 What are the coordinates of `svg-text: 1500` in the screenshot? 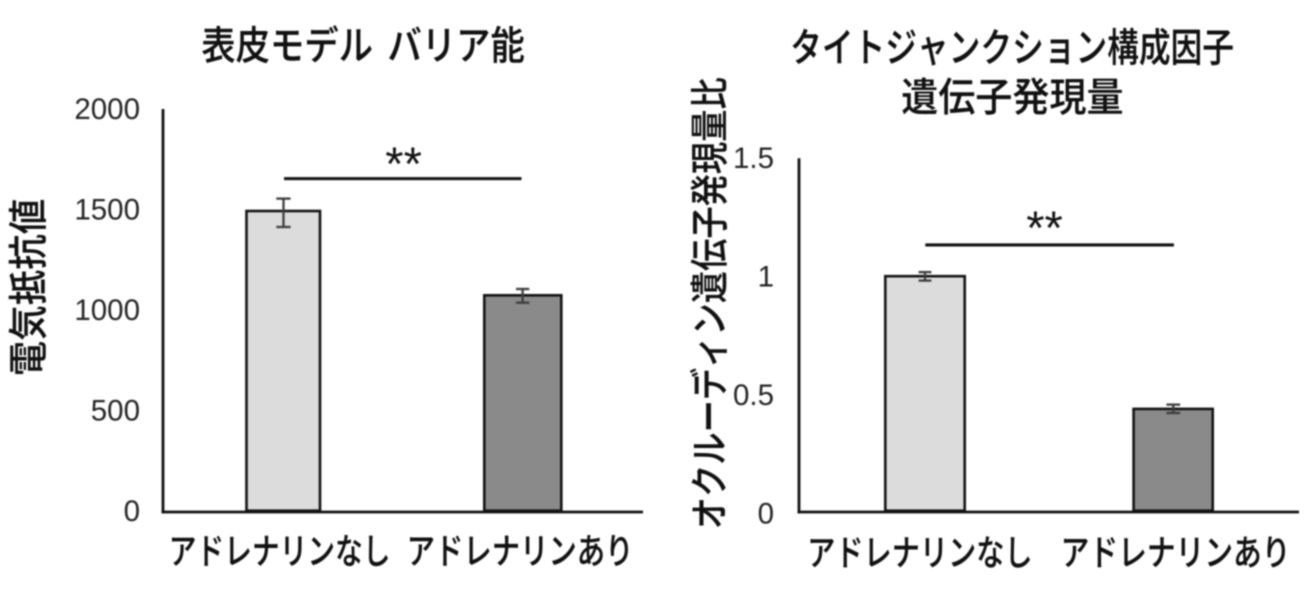 It's located at (107, 209).